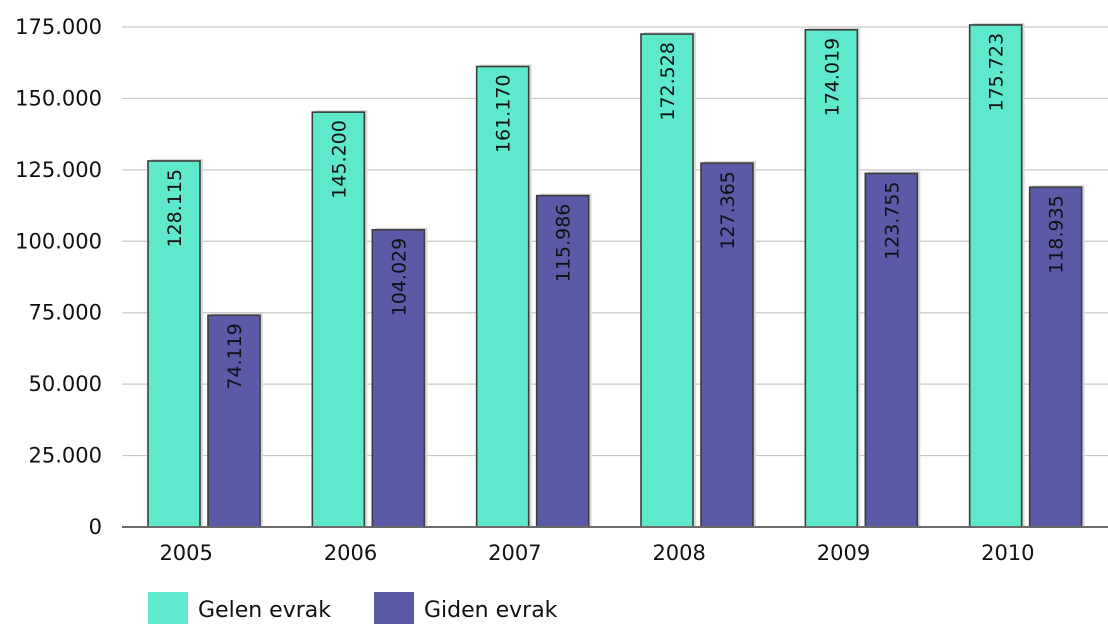  Describe the element at coordinates (668, 81) in the screenshot. I see `data-label: 172.528` at that location.